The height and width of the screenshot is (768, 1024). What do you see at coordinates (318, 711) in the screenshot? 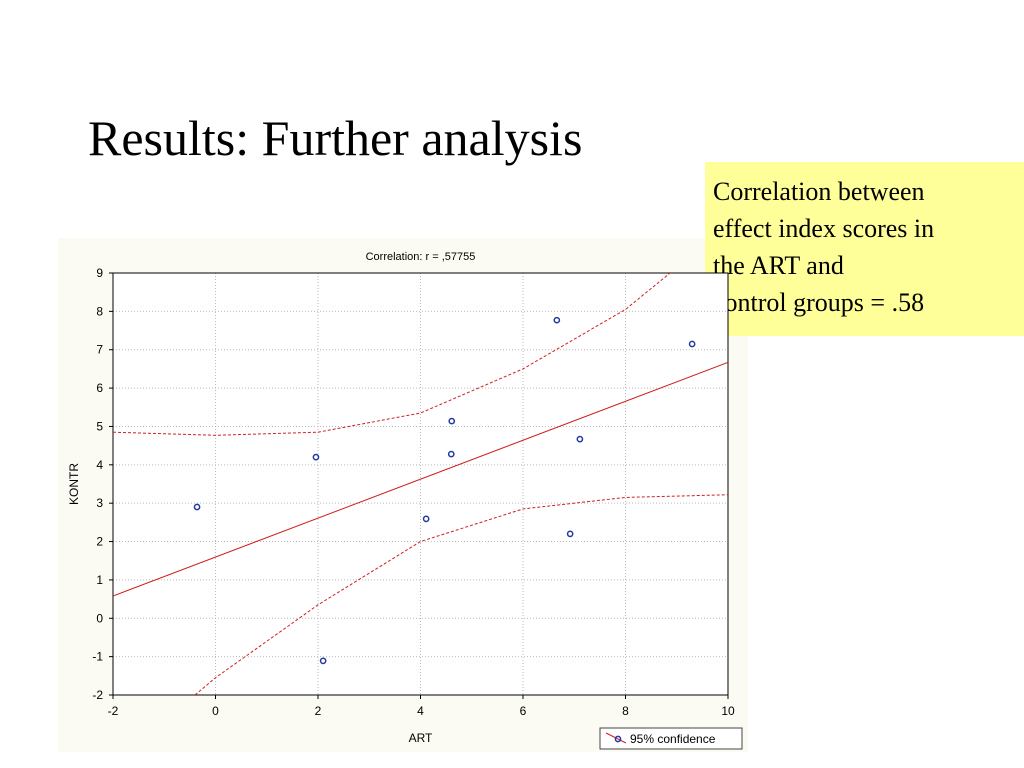
I see `x-tick-label: 2` at bounding box center [318, 711].